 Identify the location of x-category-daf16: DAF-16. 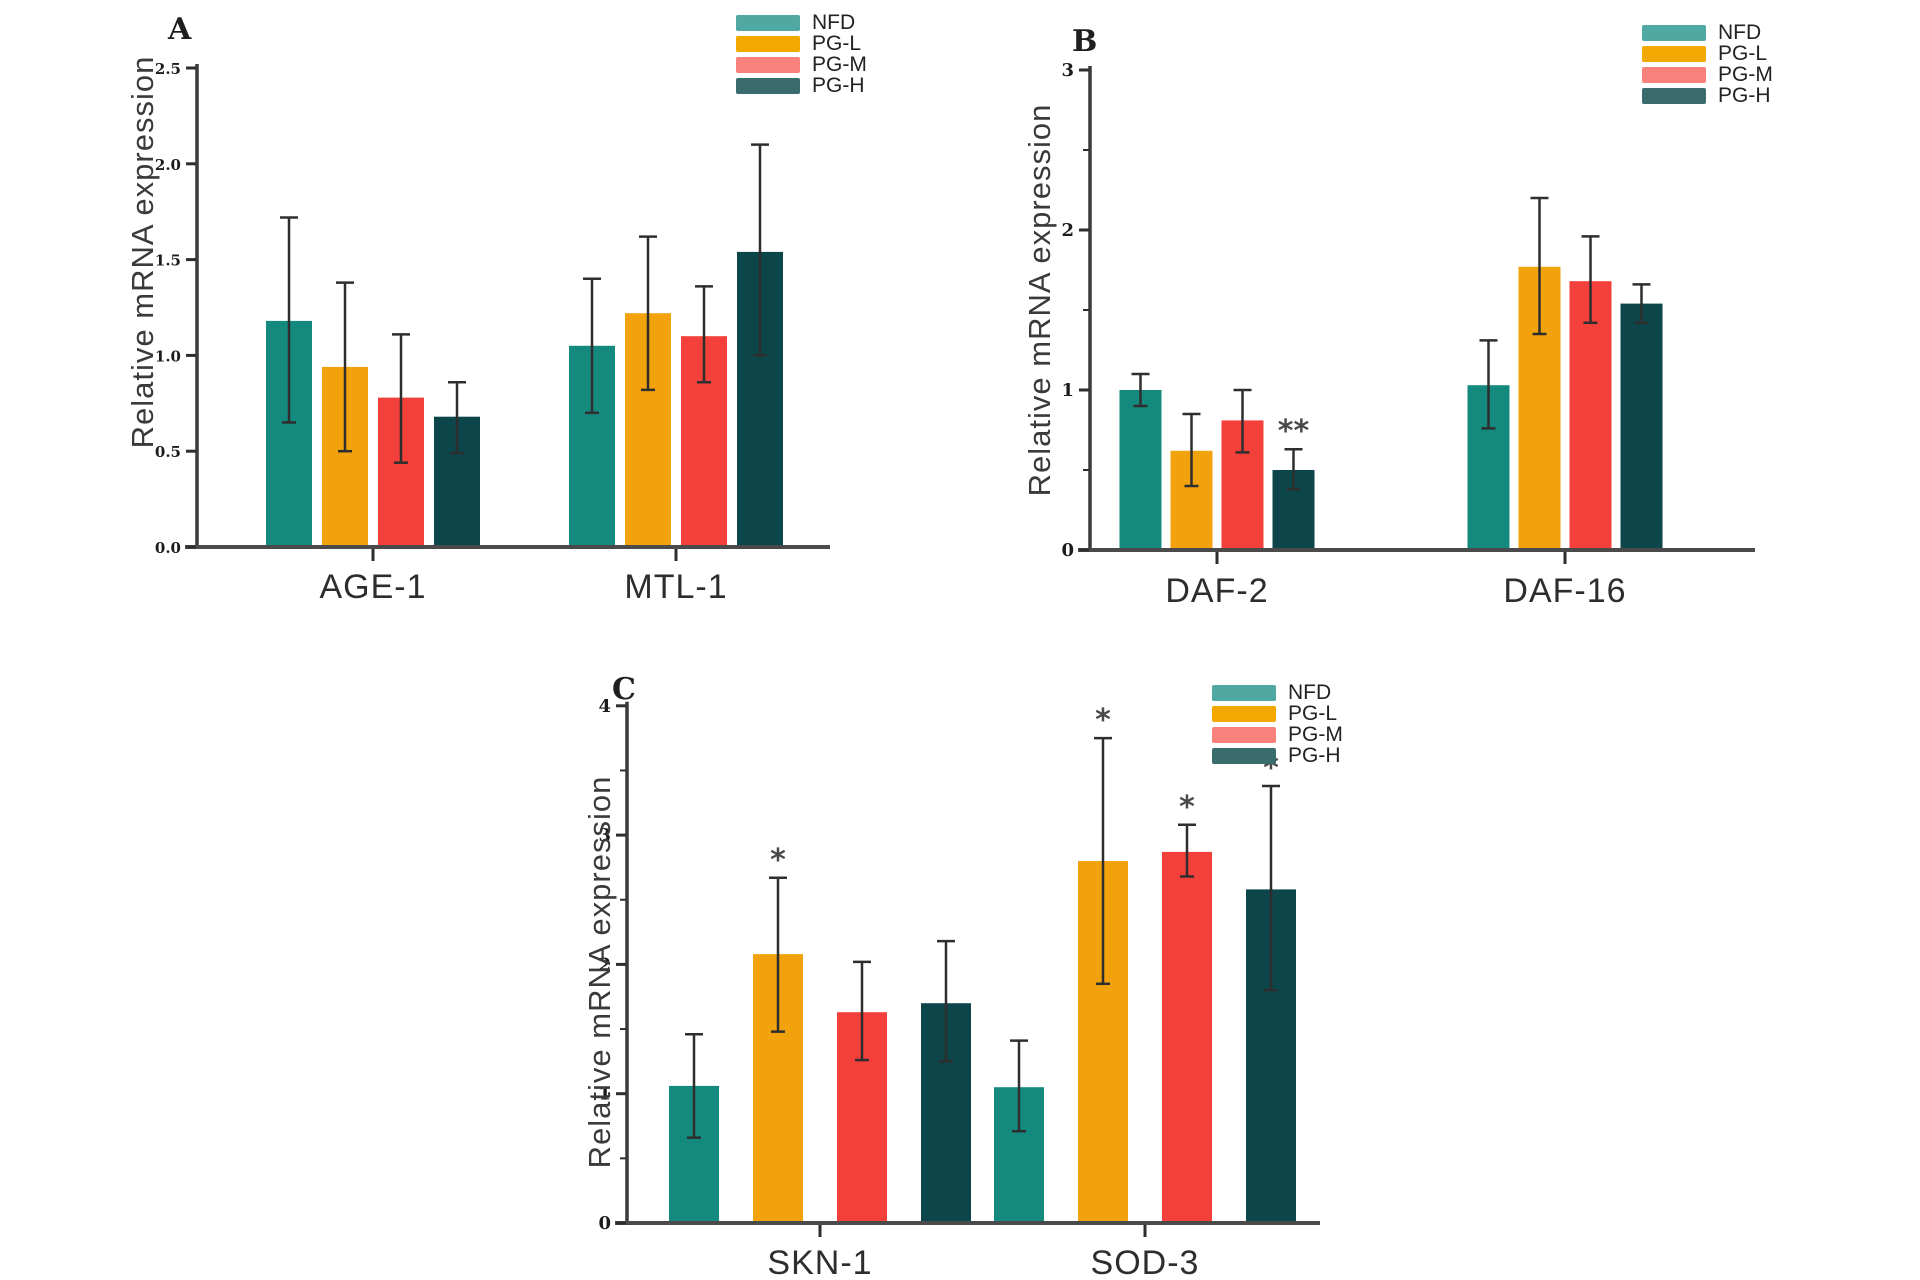
(1565, 591).